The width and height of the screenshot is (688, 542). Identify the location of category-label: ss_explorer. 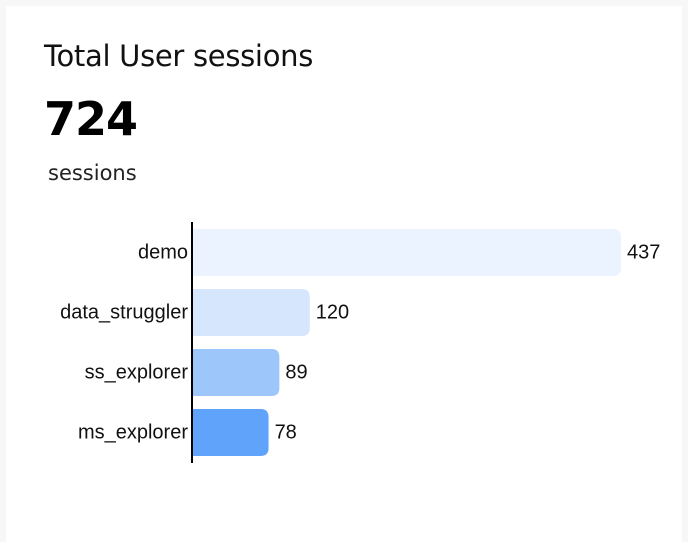
(137, 373).